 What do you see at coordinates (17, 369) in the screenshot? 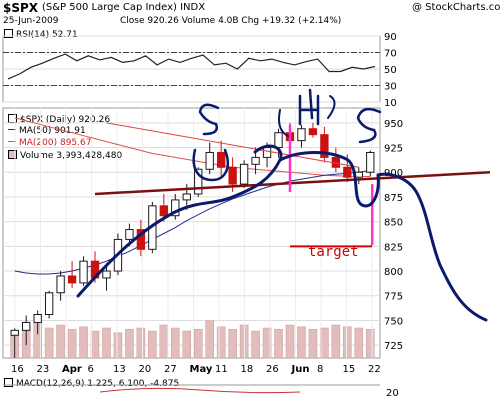
I see `x-tick-label: 16` at bounding box center [17, 369].